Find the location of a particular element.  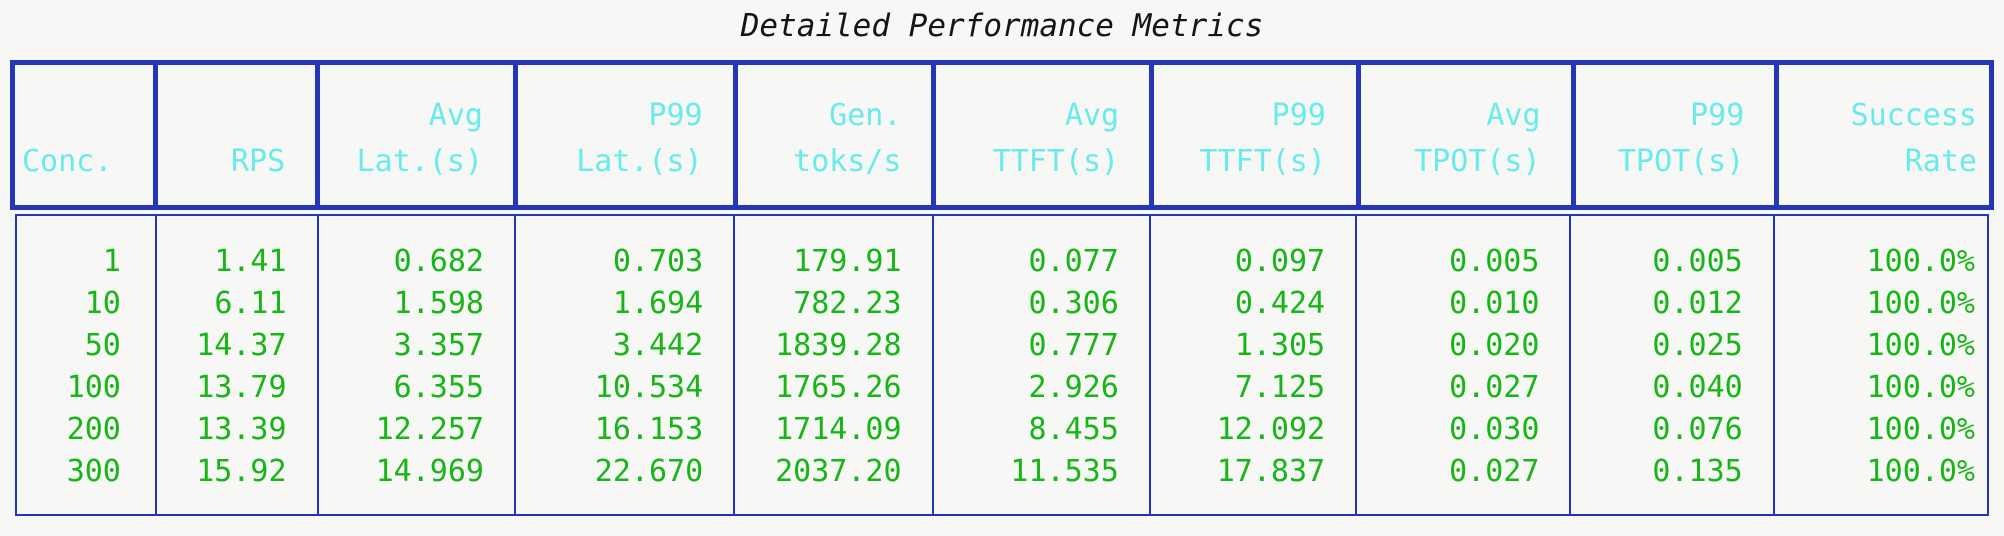

cell-avg-ttft: 0.306 is located at coordinates (1040, 304).